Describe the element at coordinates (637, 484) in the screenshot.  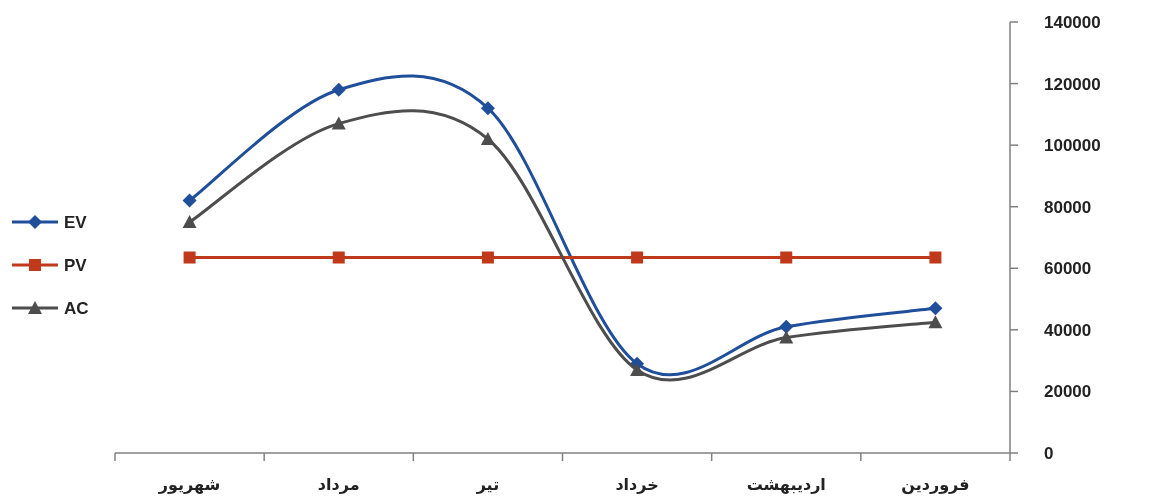
I see `x-tick-label: خرداد` at that location.